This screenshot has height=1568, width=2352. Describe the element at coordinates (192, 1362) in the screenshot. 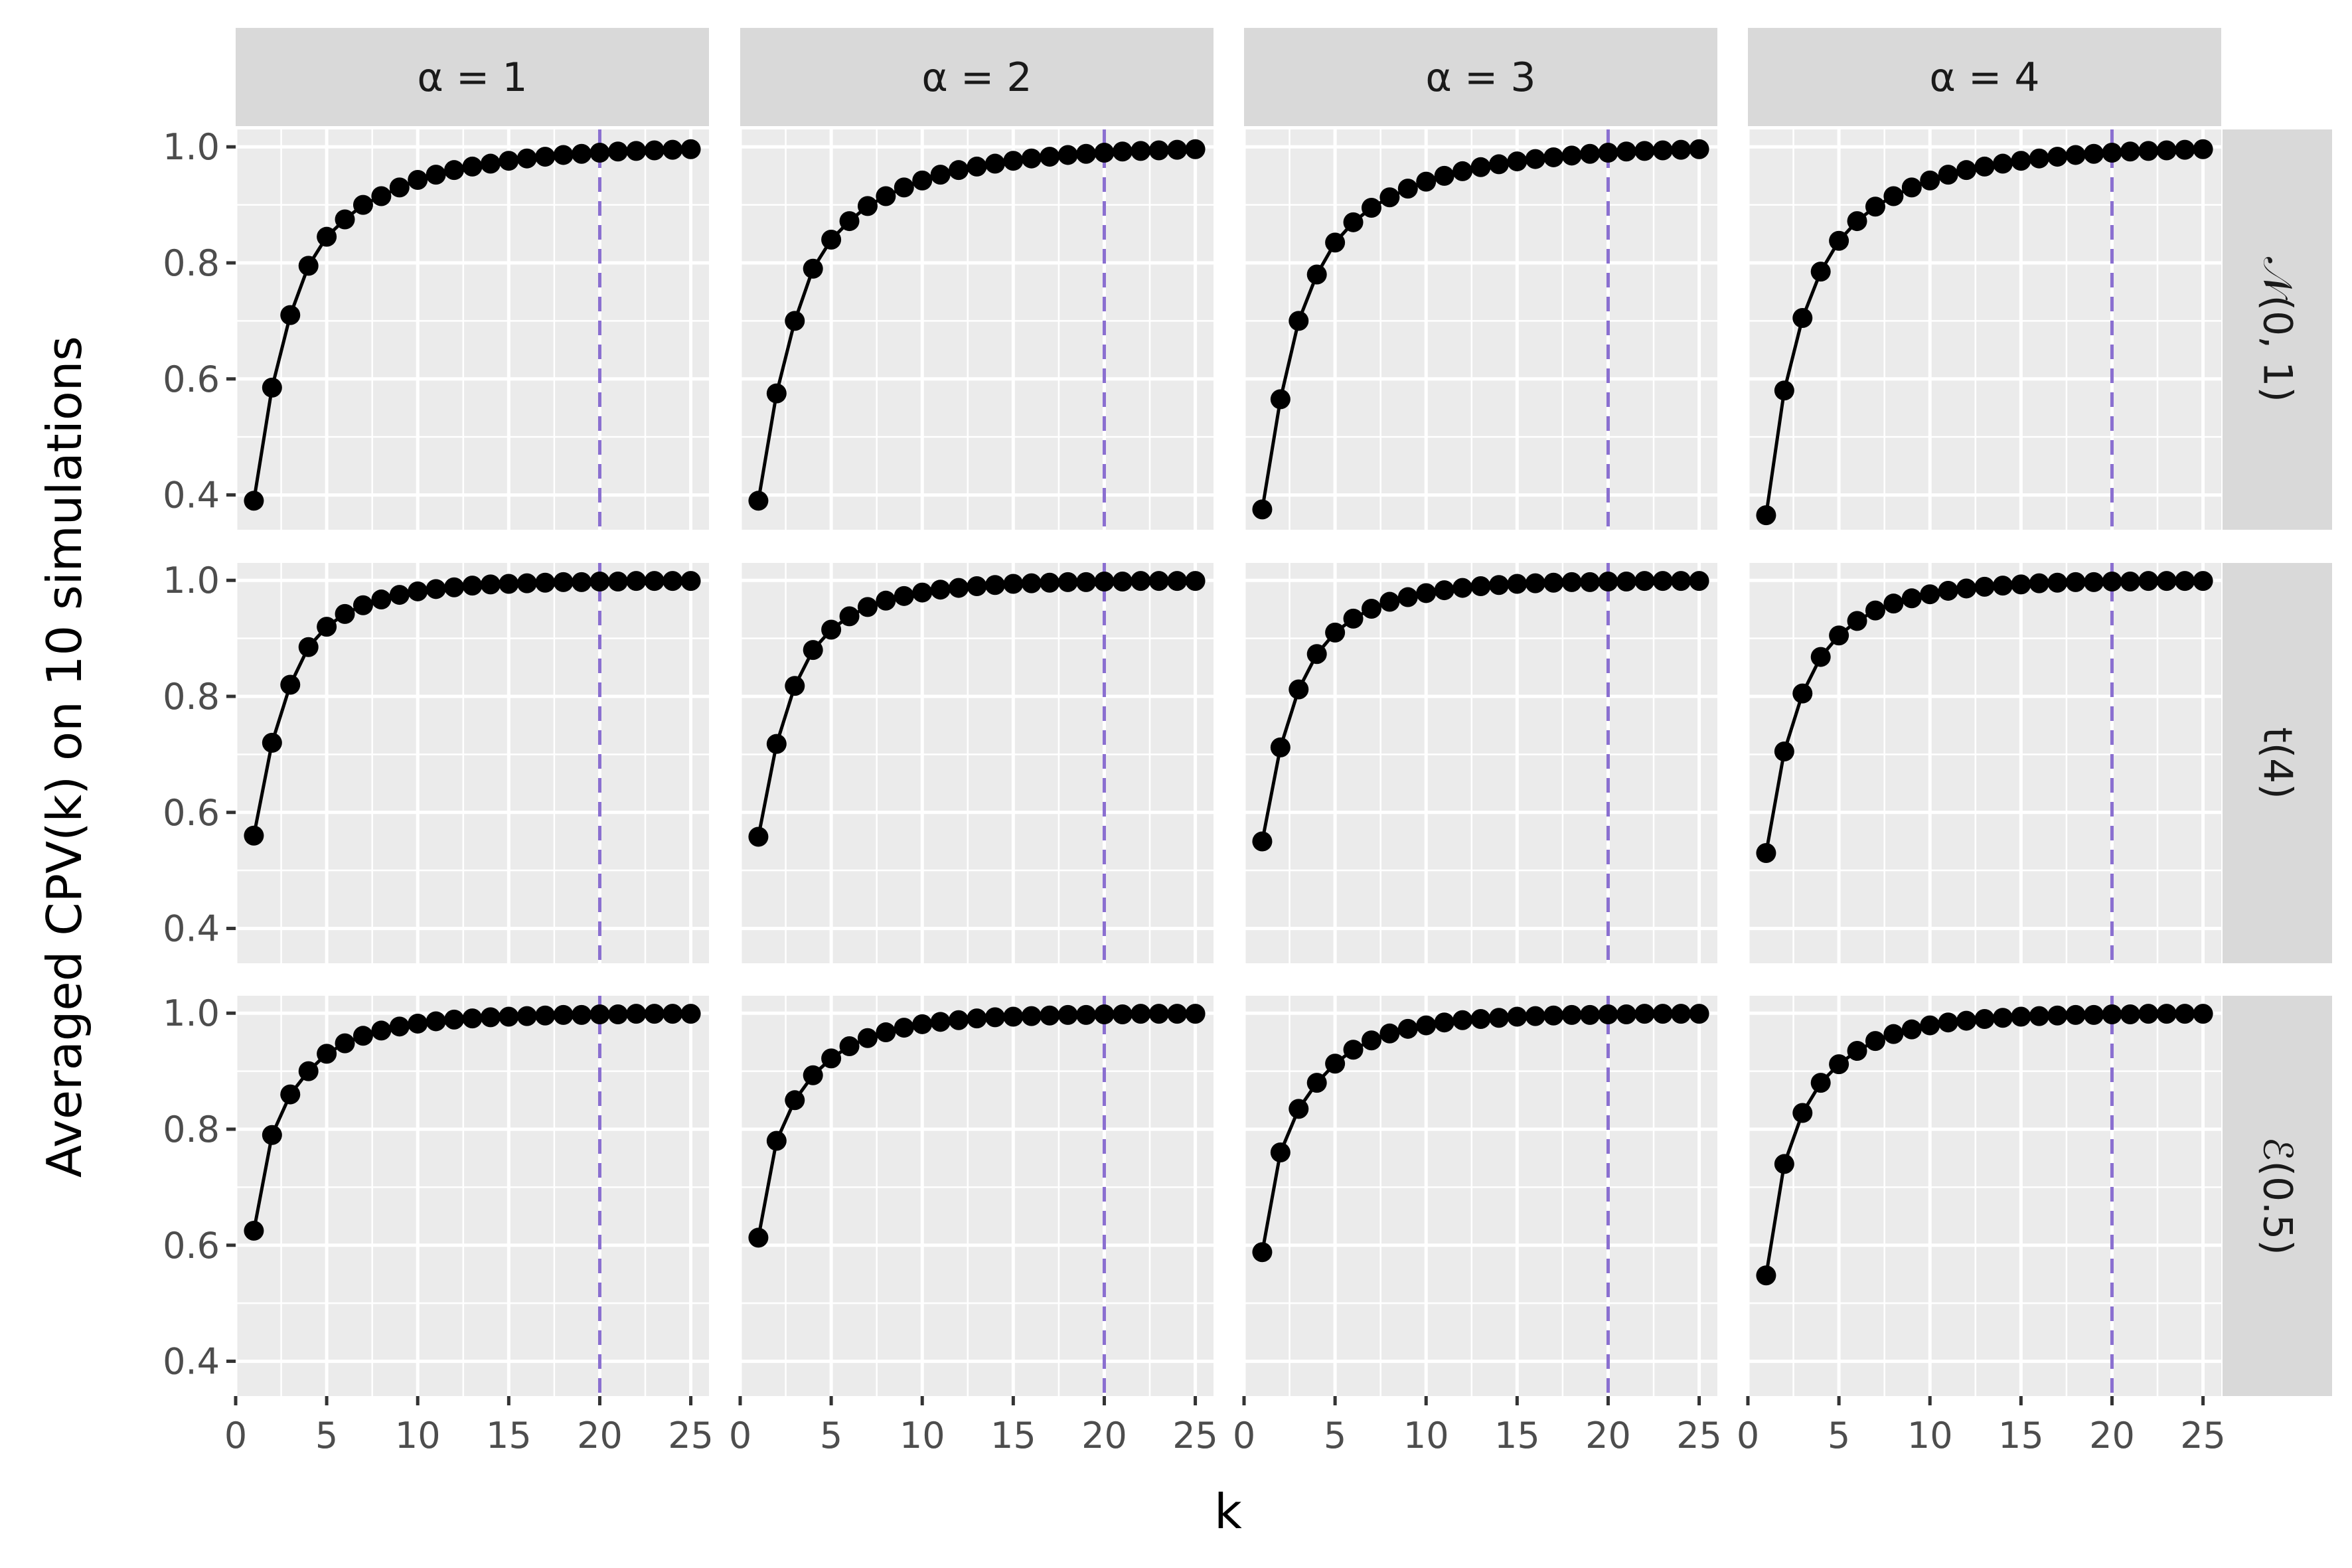

I see `y-tick-label: 0.4` at that location.